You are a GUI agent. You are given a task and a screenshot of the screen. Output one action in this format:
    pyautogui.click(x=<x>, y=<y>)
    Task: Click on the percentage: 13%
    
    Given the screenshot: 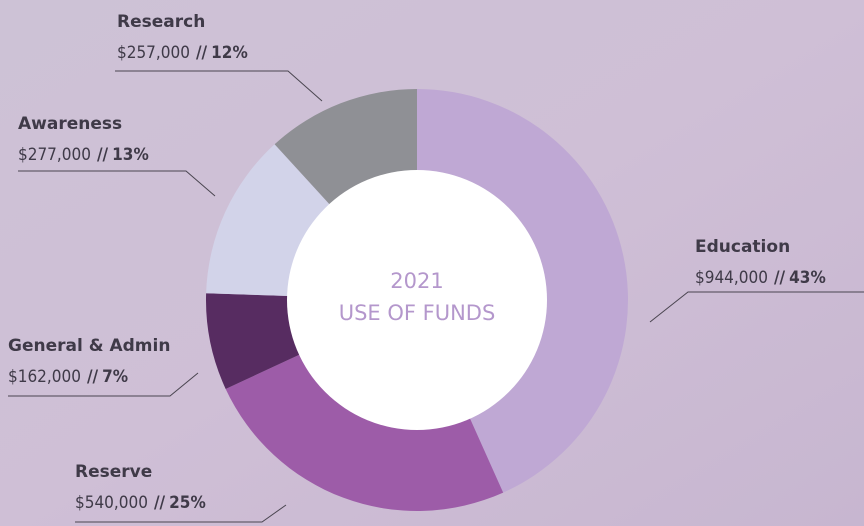 What is the action you would take?
    pyautogui.click(x=130, y=155)
    